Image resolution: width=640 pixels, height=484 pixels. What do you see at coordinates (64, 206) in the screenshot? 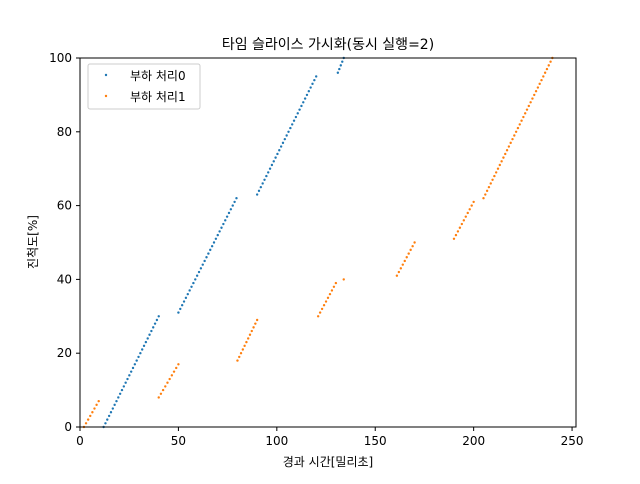
I see `y-tick-label: 60` at bounding box center [64, 206].